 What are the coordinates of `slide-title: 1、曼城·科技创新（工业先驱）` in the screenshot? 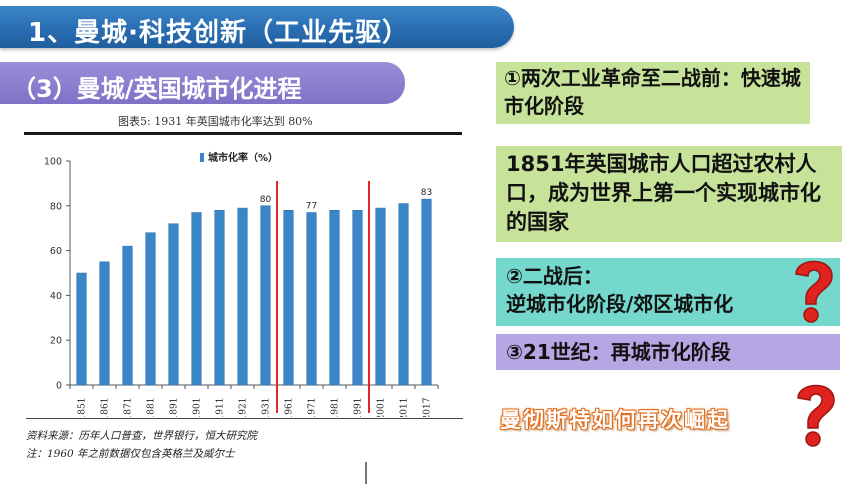 It's located at (218, 33).